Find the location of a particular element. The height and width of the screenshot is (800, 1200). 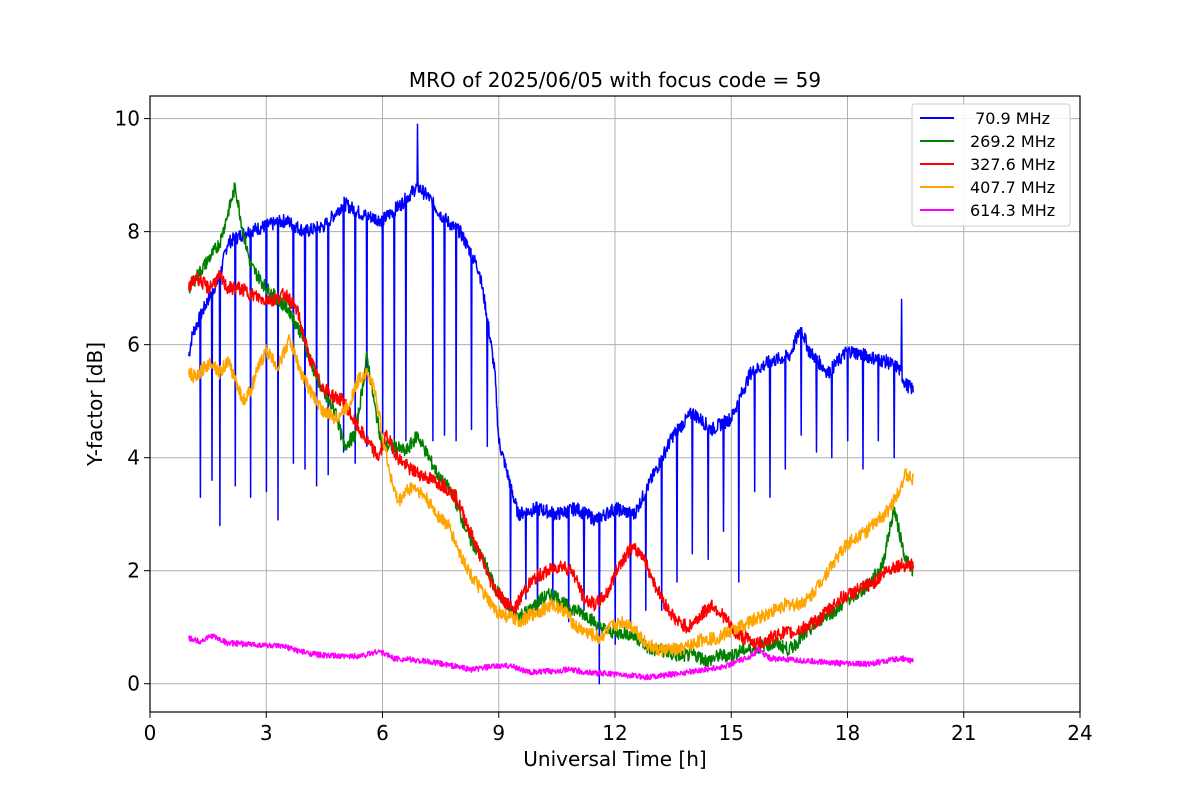

legend-label: 614.3 MHz is located at coordinates (1012, 210).